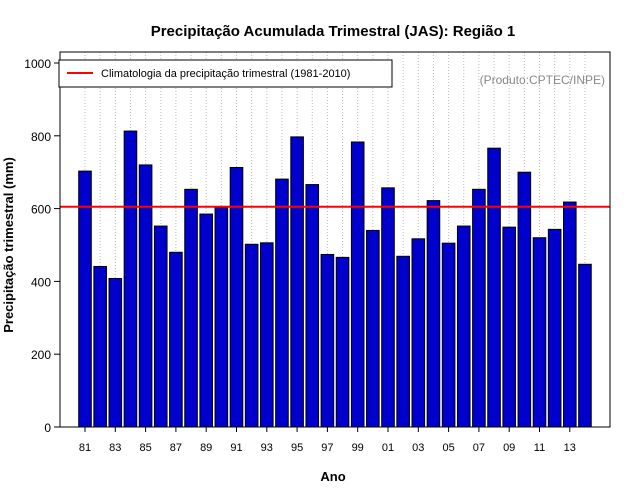  Describe the element at coordinates (509, 448) in the screenshot. I see `x-tick-label: 09` at that location.